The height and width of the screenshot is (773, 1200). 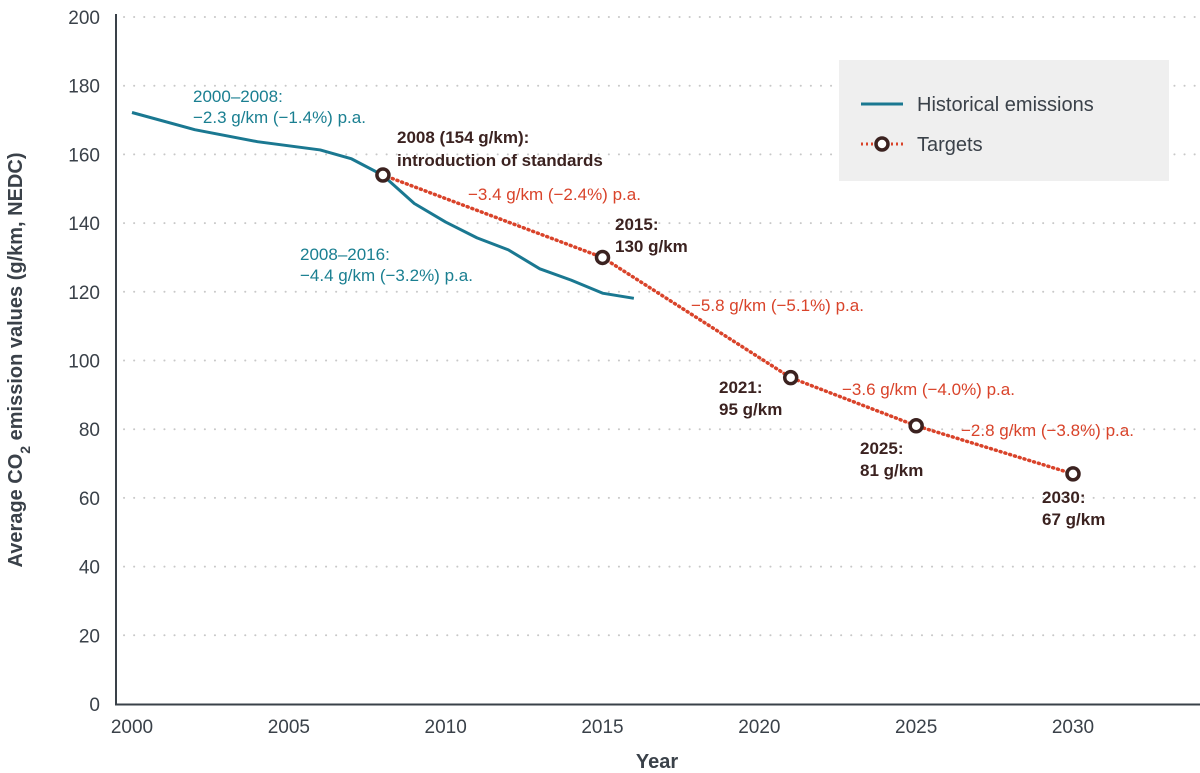 What do you see at coordinates (89, 430) in the screenshot?
I see `y-tick-label: 80` at bounding box center [89, 430].